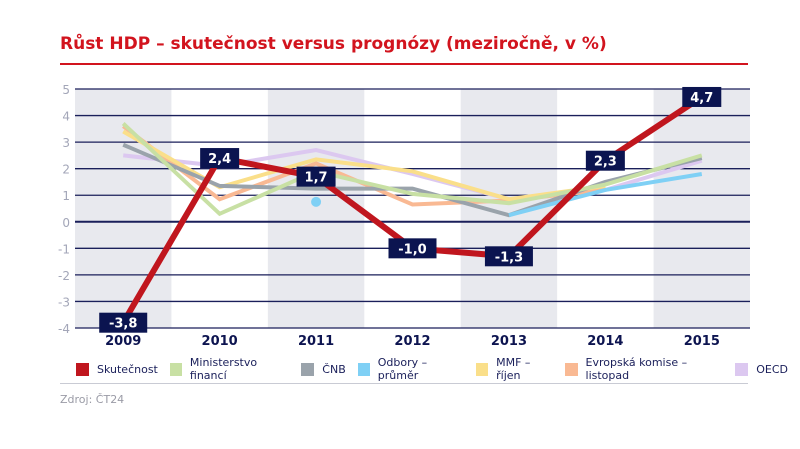  I want to click on footer-divider, so click(404, 383).